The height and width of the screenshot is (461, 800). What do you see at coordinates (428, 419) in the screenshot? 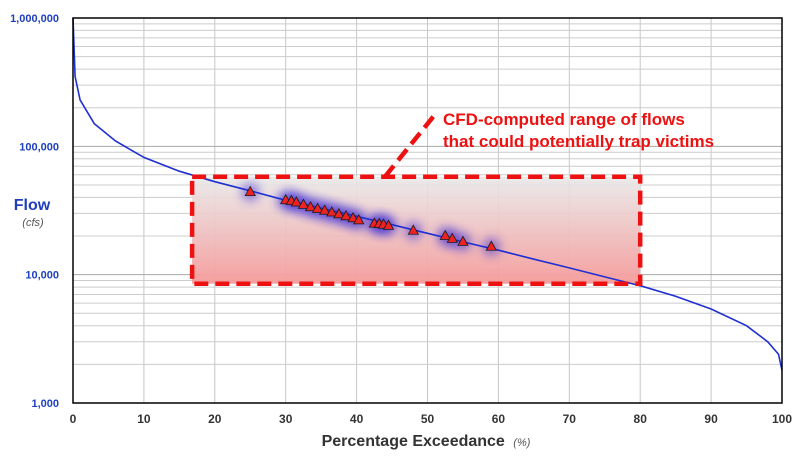
I see `x-tick-label: 50` at bounding box center [428, 419].